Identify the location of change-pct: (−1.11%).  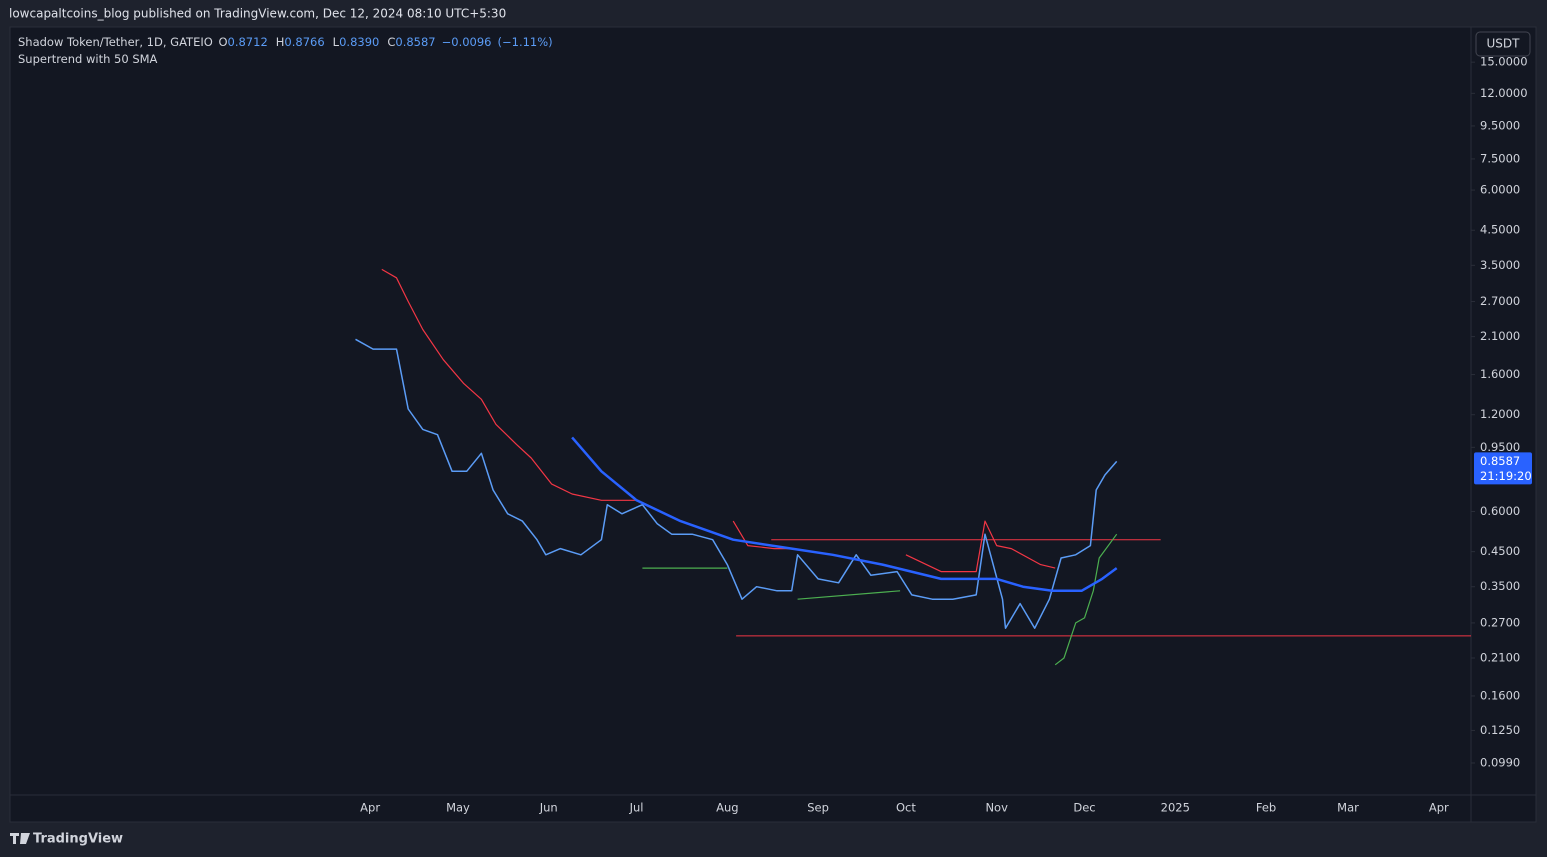
(525, 42).